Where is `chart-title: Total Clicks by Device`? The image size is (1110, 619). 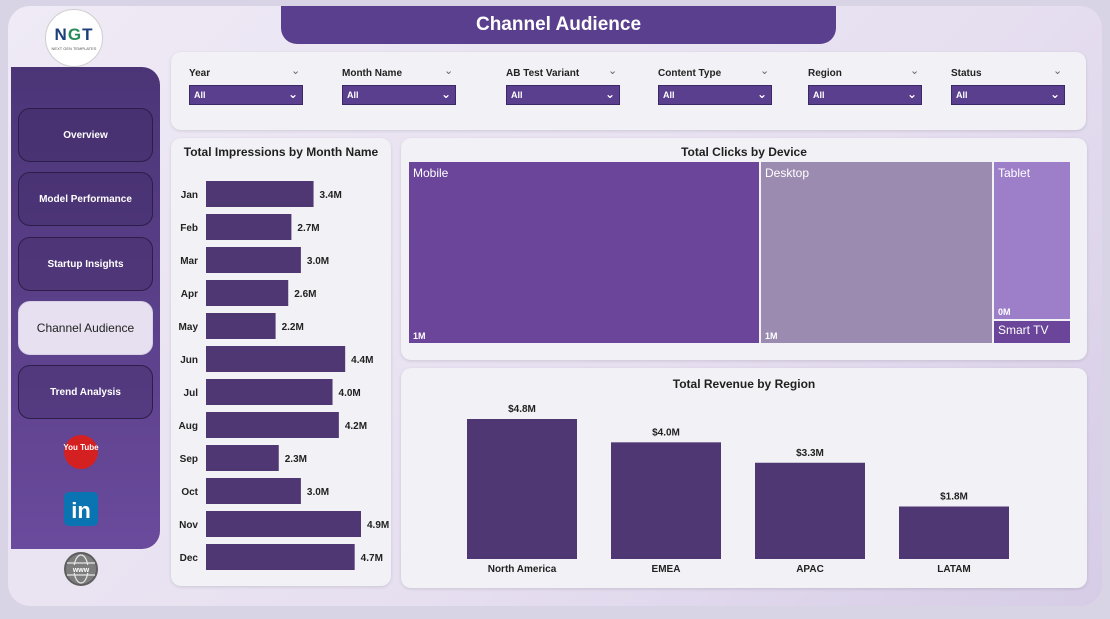 chart-title: Total Clicks by Device is located at coordinates (744, 152).